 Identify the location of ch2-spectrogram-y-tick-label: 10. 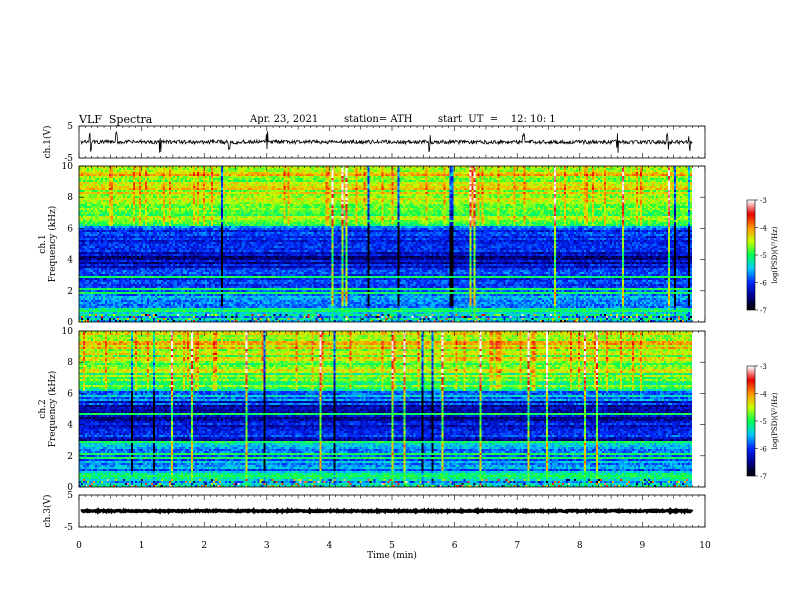
(68, 332).